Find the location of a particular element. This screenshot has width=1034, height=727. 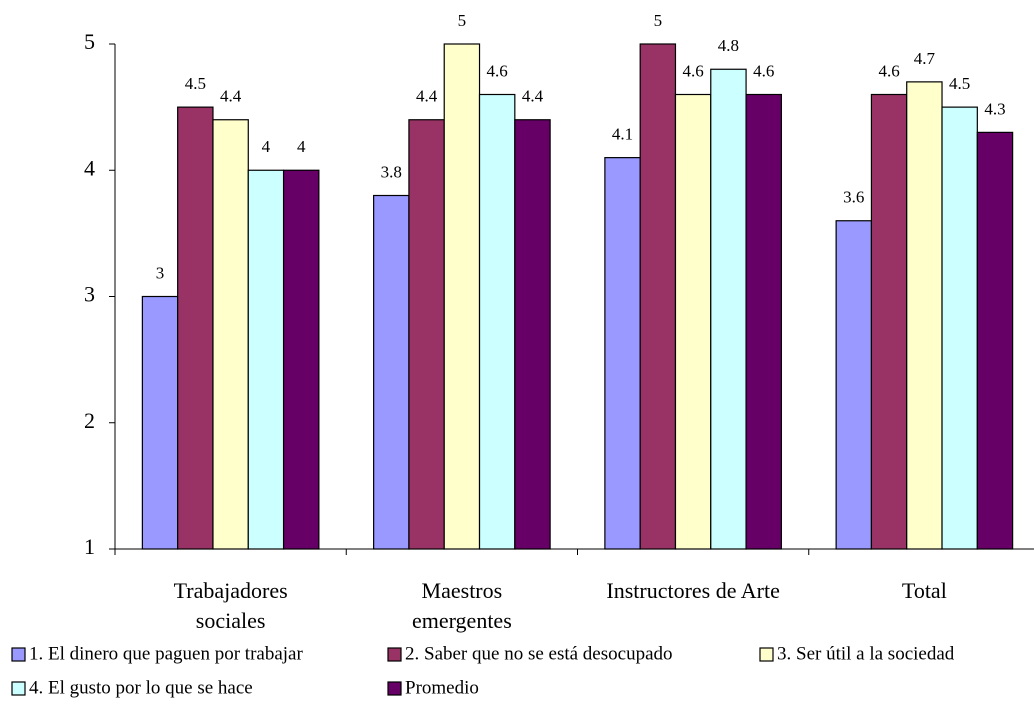

y-tick-label: 3 is located at coordinates (89, 294).